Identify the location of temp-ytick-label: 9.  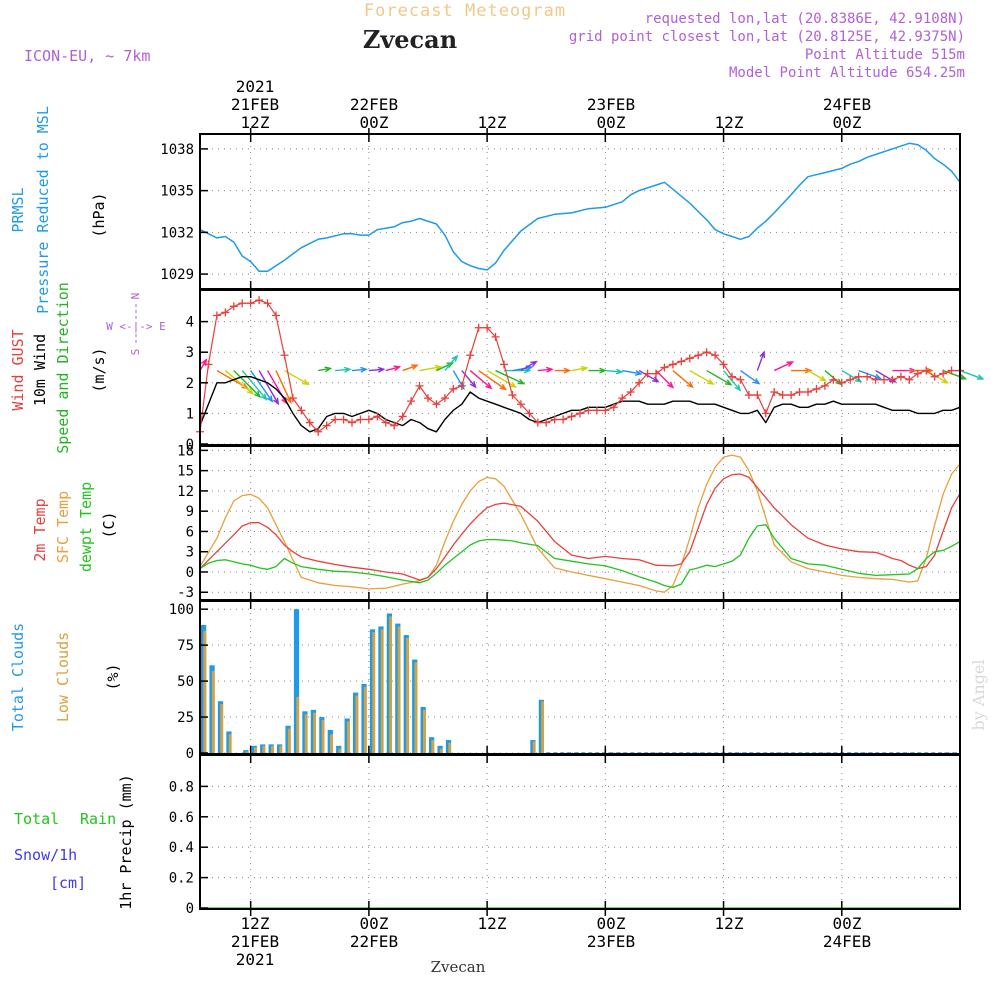
(190, 512).